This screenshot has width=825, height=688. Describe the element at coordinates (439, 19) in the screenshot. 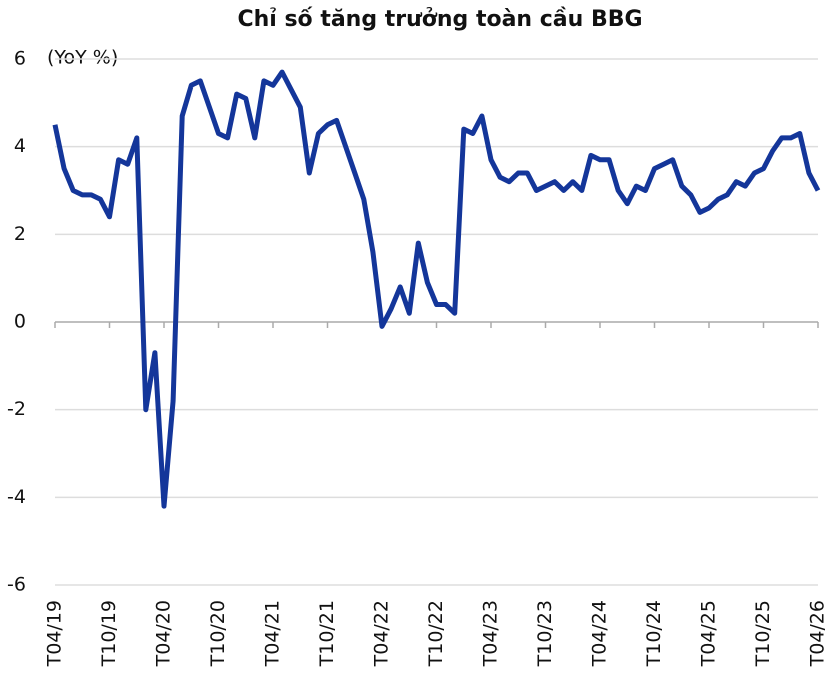

I see `chart-title: Chỉ số tăng trưởng toàn cầu BBG` at that location.